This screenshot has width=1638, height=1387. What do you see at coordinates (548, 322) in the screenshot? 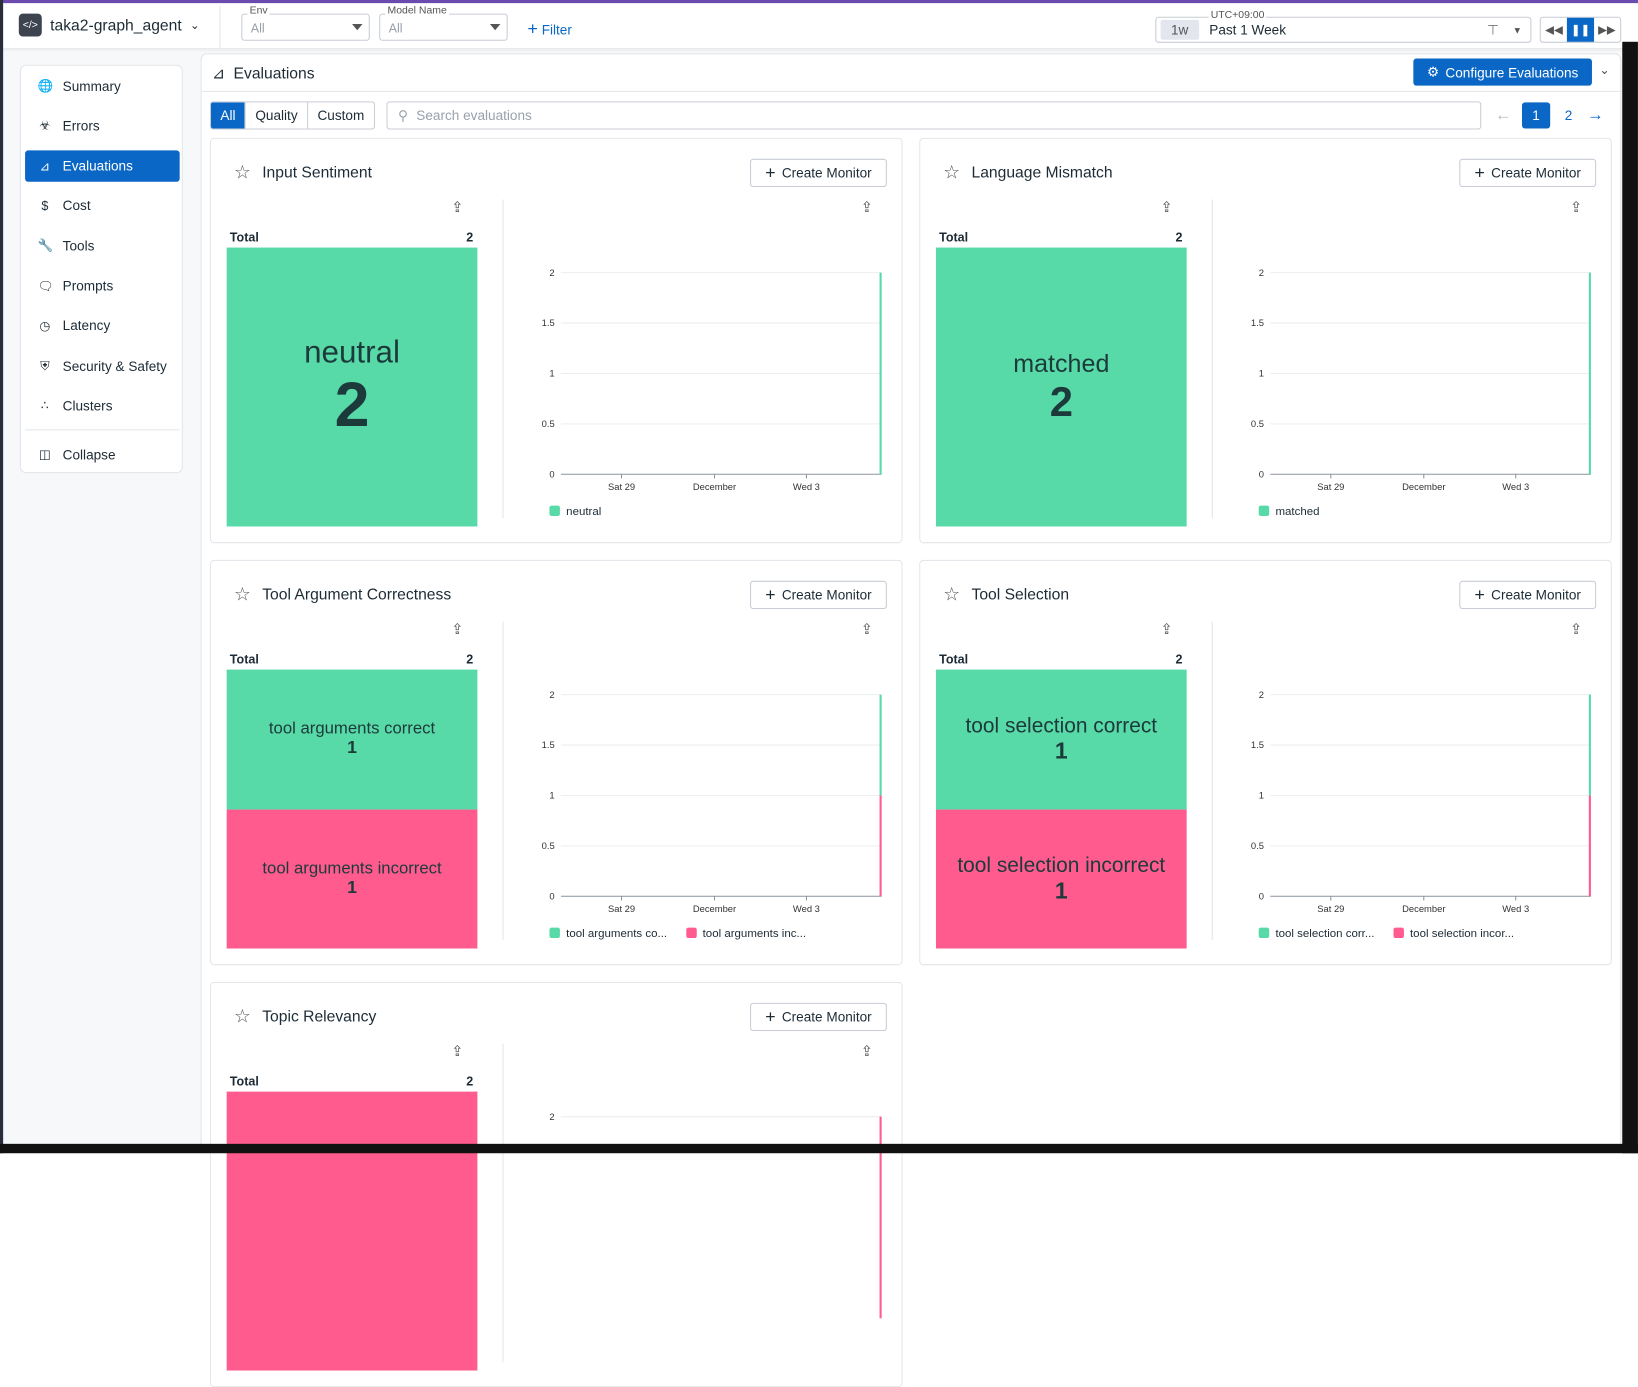
I see `y-tick-label: 1.5` at bounding box center [548, 322].